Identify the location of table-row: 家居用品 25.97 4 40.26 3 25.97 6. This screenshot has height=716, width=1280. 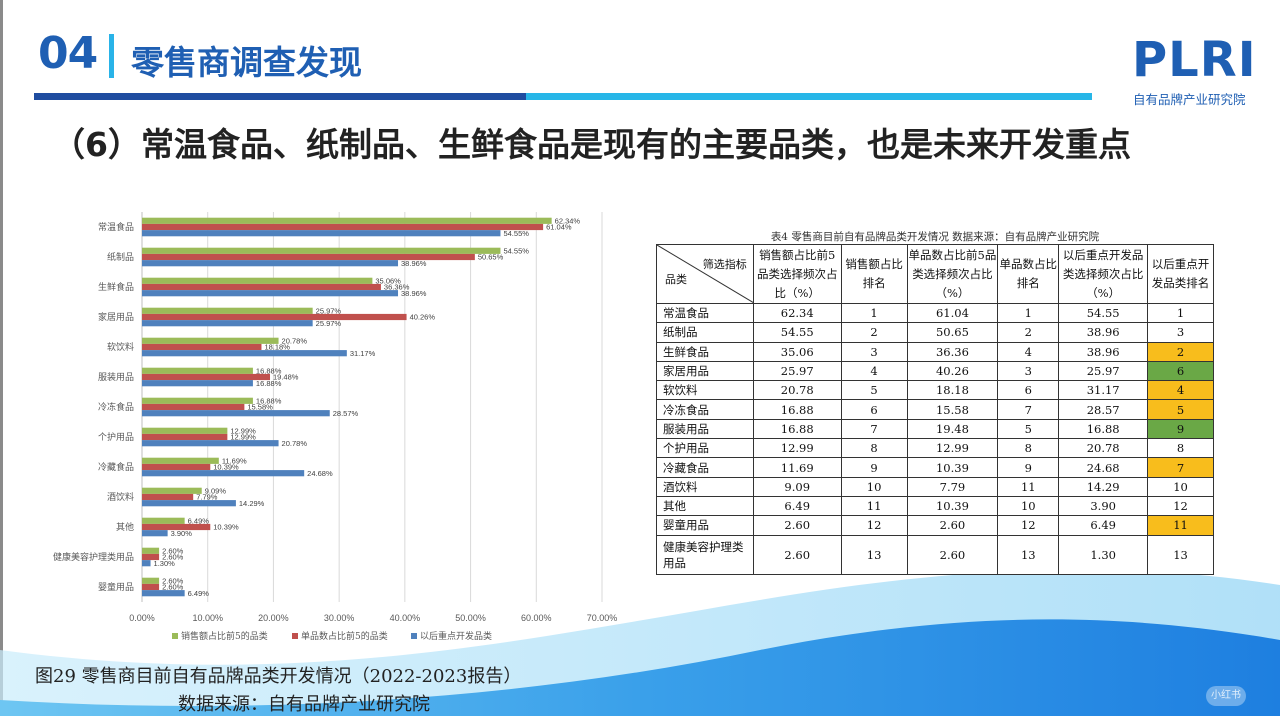
(935, 371).